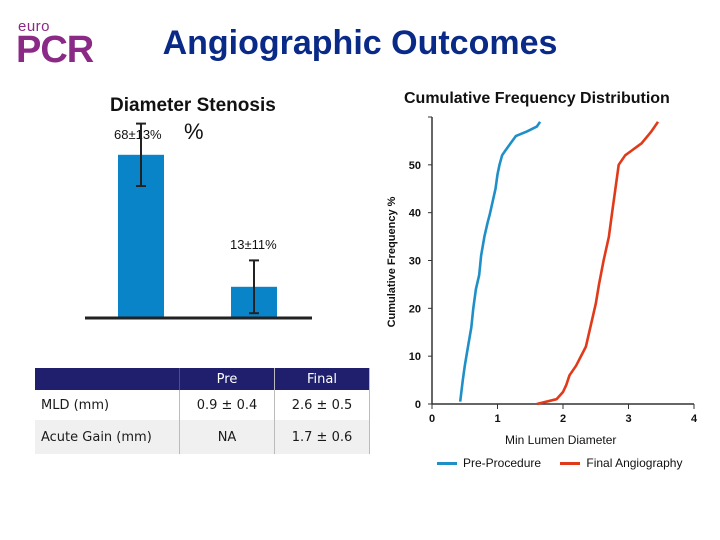 This screenshot has width=720, height=540. What do you see at coordinates (227, 405) in the screenshot?
I see `table-cell-pre: 0.9 ± 0.4` at bounding box center [227, 405].